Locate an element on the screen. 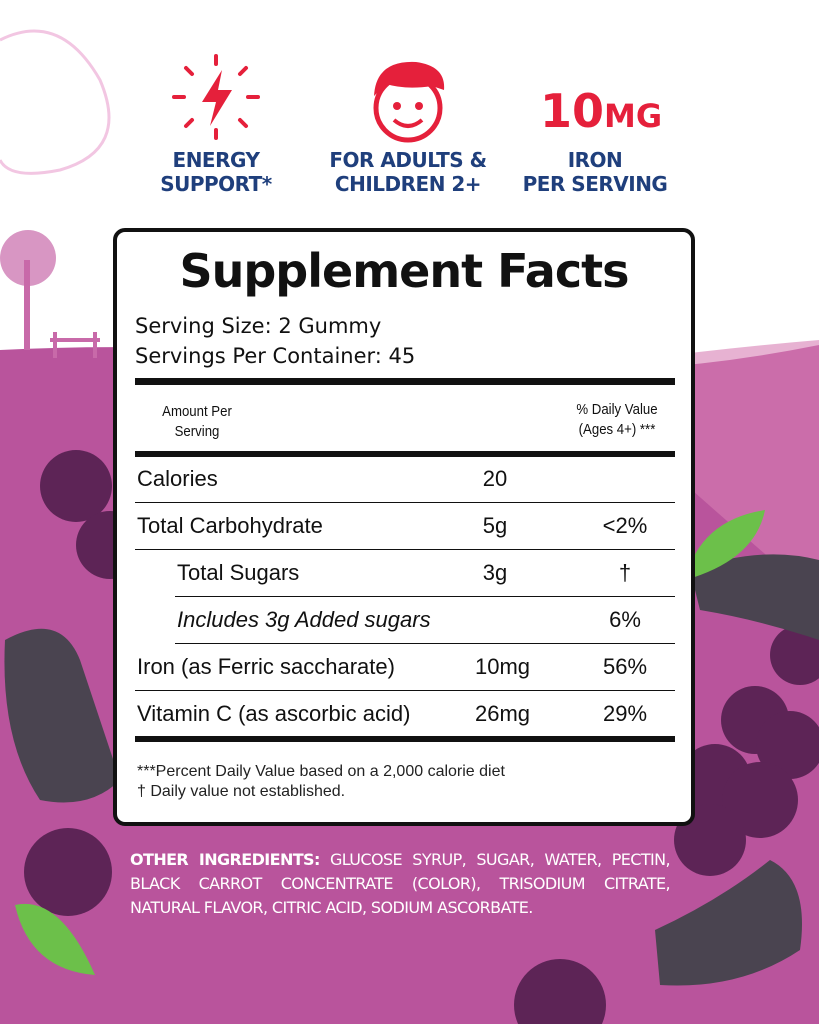 Image resolution: width=819 pixels, height=1024 pixels. badge-line: CHILDREN 2+ is located at coordinates (408, 184).